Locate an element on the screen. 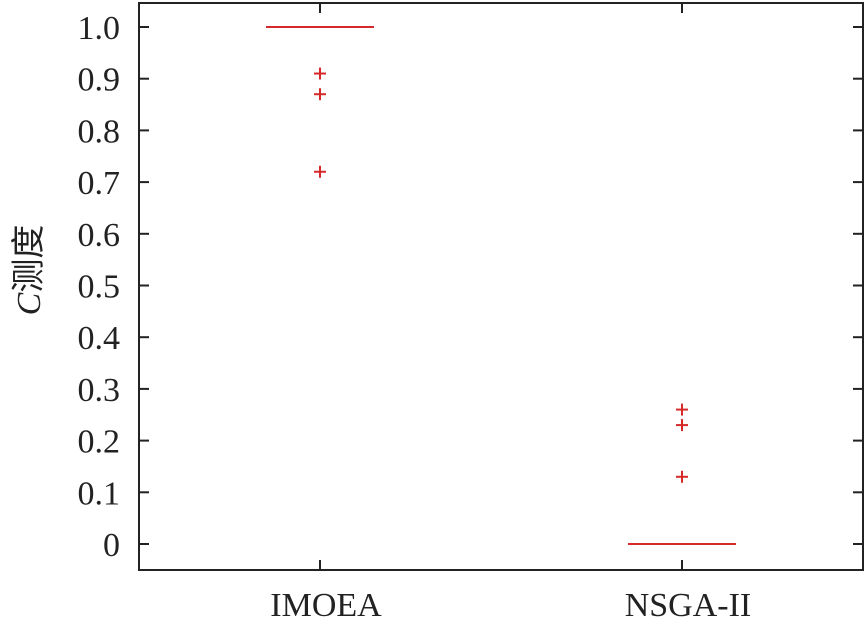 This screenshot has width=866, height=628. y-axis-title-italic: C is located at coordinates (29, 303).